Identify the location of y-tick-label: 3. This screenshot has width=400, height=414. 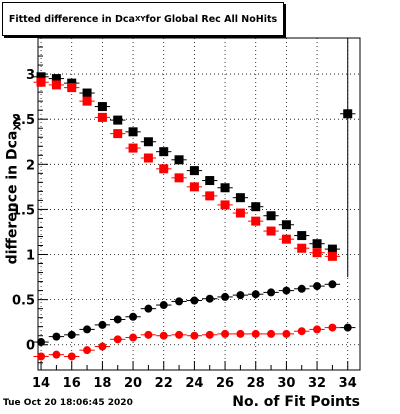
(30, 75).